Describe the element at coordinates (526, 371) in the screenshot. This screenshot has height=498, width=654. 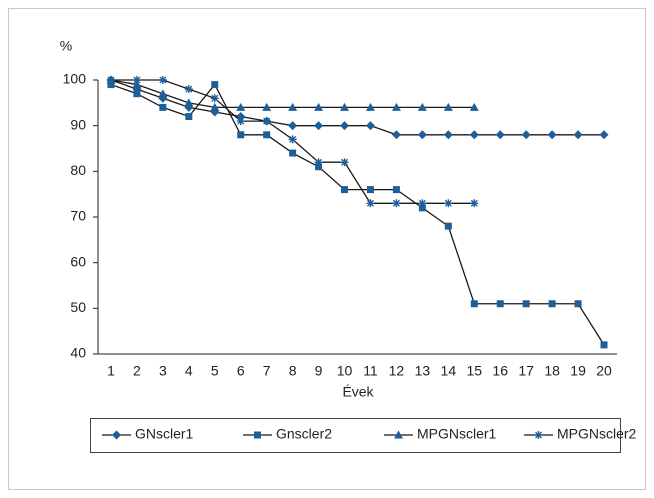
I see `x-tick-label: 17` at that location.